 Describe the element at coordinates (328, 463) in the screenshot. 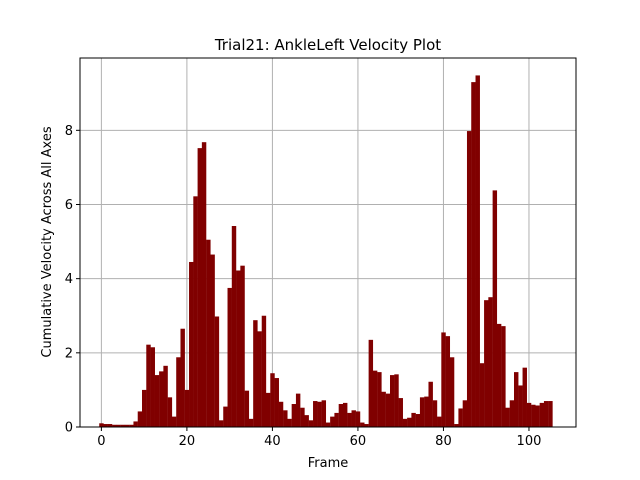

I see `x-axis-label: Frame` at that location.